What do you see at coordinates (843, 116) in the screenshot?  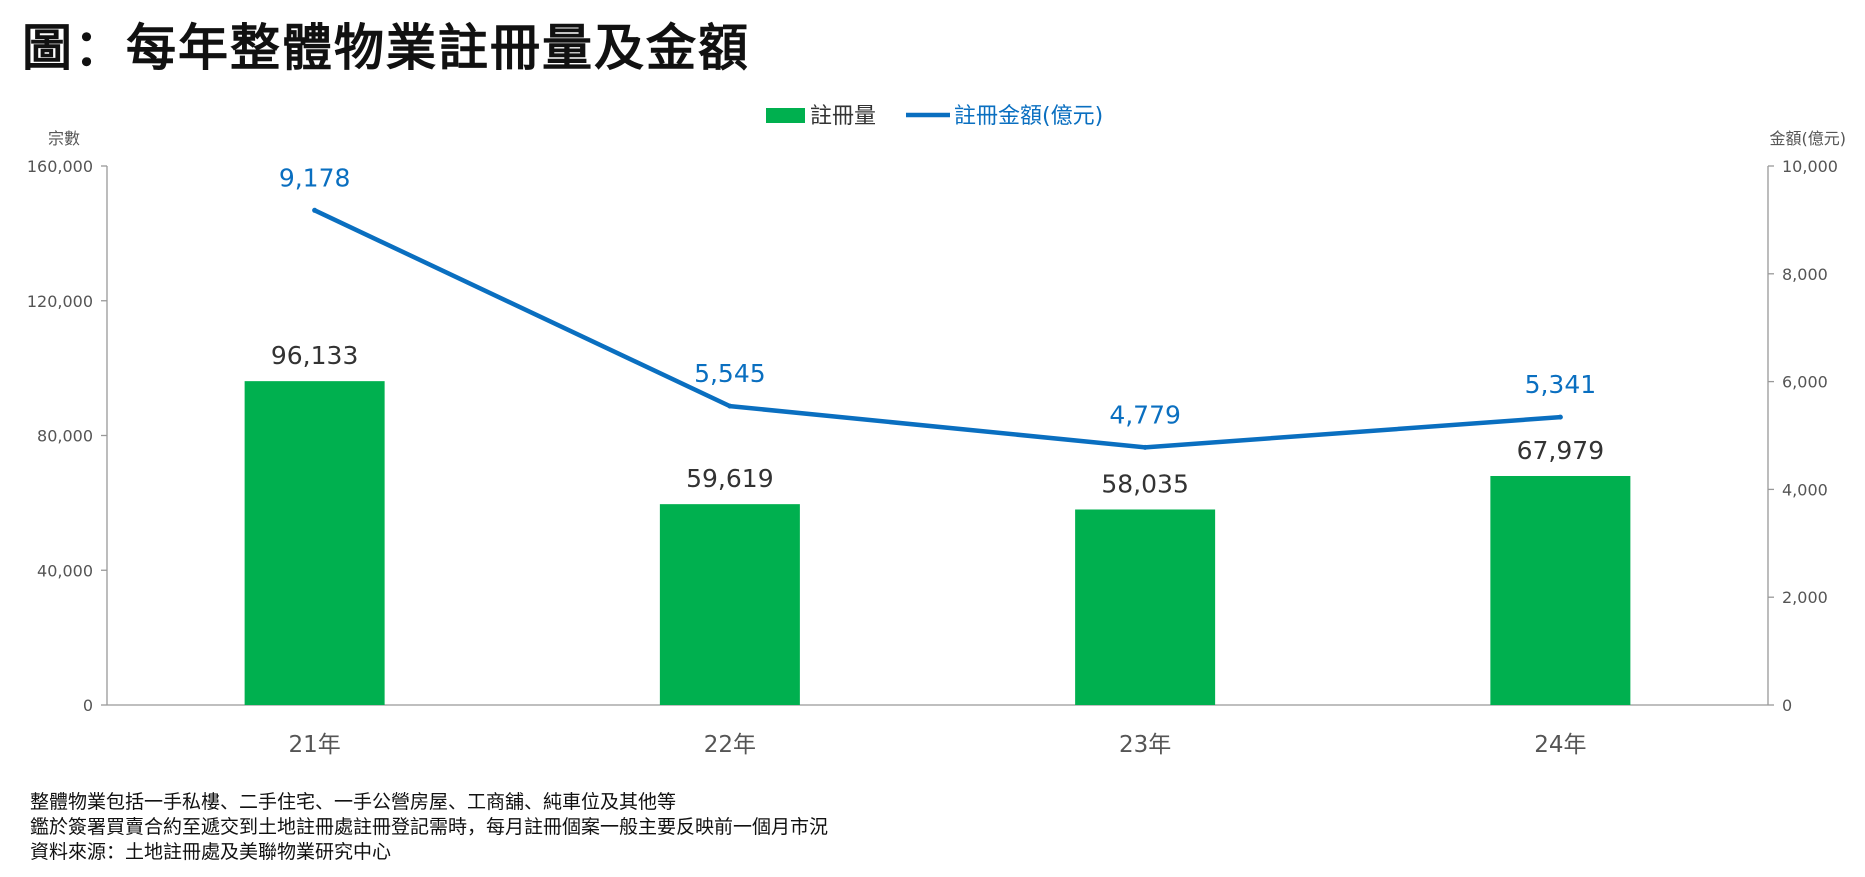 I see `legend-label-bars: 註冊量` at bounding box center [843, 116].